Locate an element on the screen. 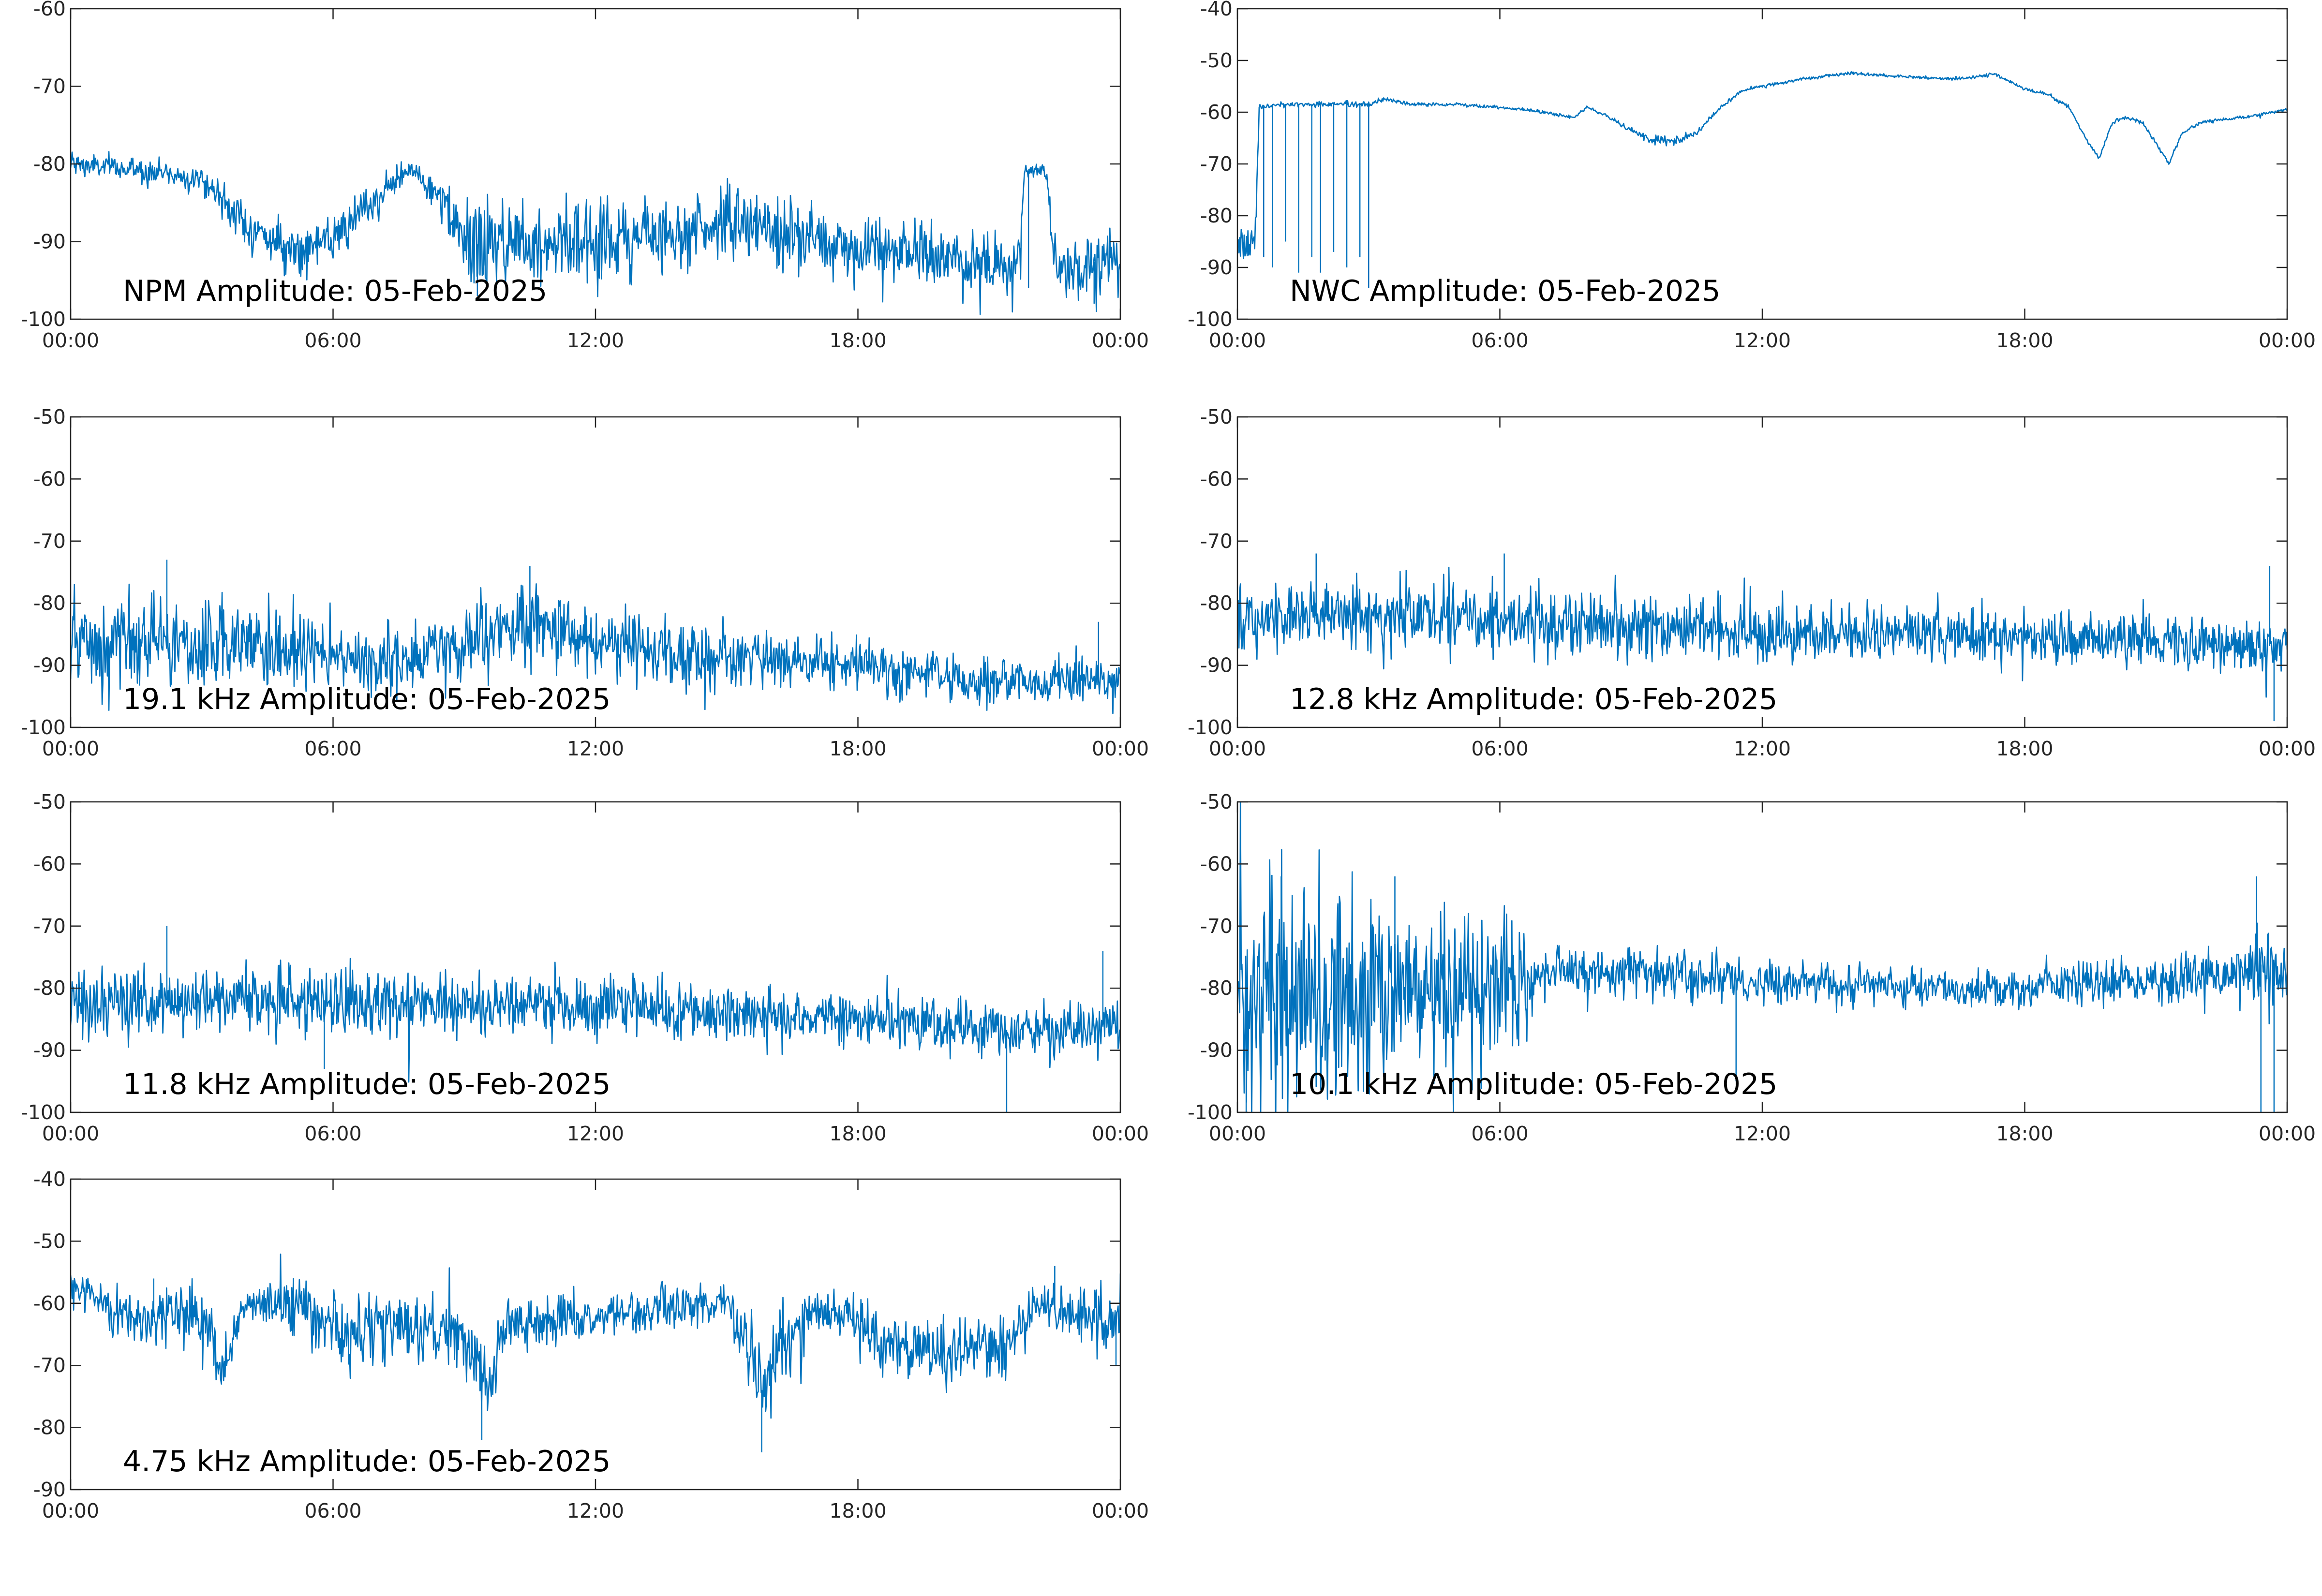 The image size is (2322, 1596). panel-title: 12.8 kHz Amplitude: 05-Feb-2025 is located at coordinates (1533, 699).